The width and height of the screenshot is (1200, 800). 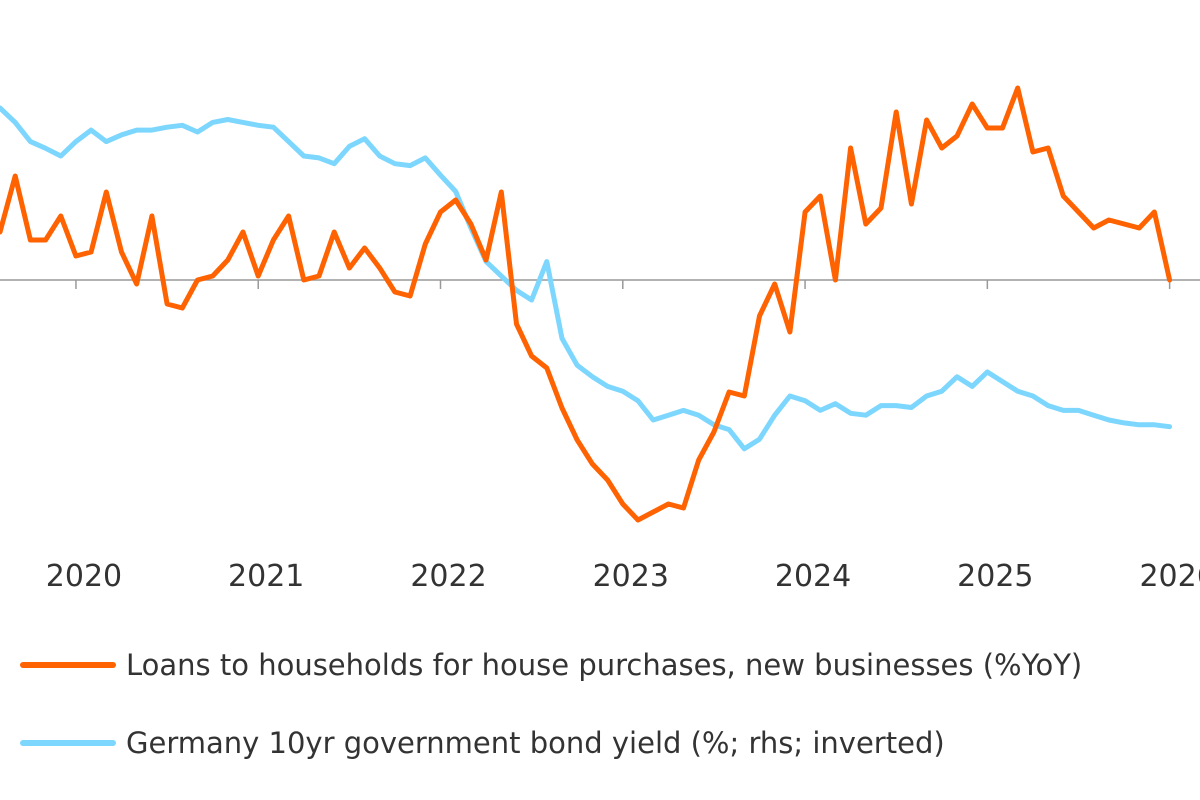 What do you see at coordinates (448, 576) in the screenshot?
I see `x-tick-label: 2022` at bounding box center [448, 576].